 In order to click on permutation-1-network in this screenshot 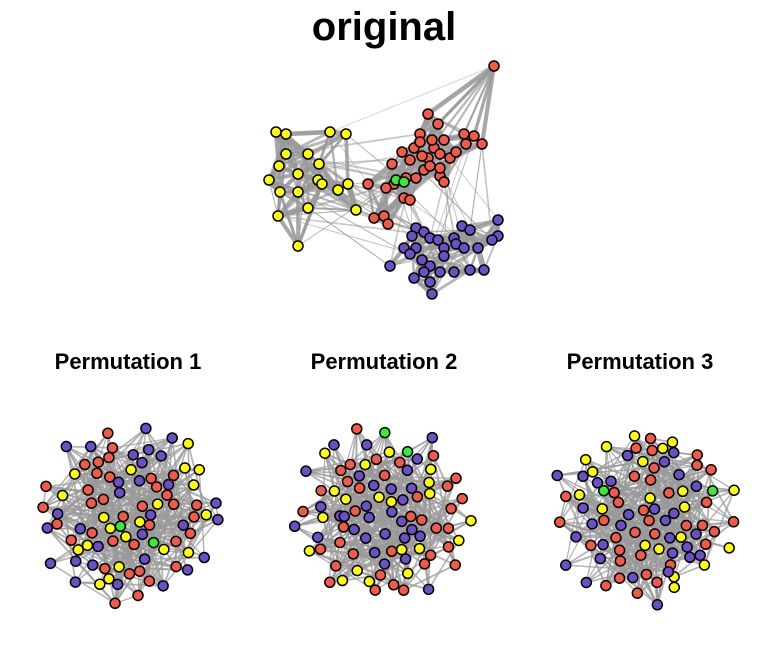, I will do `click(130, 516)`.